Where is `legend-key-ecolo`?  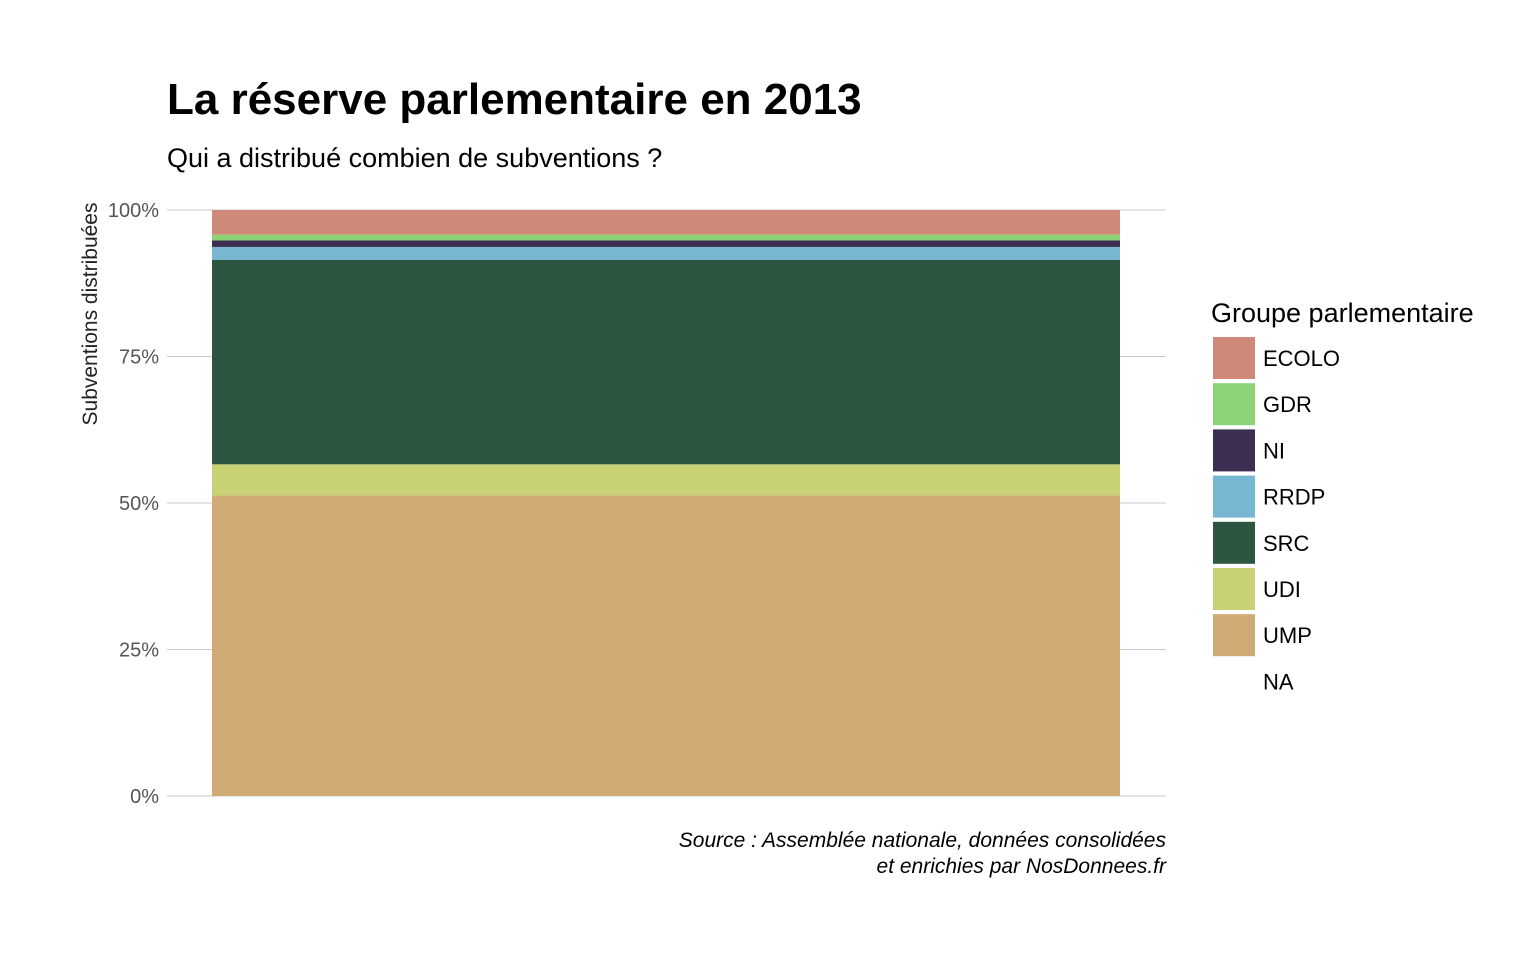
legend-key-ecolo is located at coordinates (1234, 358).